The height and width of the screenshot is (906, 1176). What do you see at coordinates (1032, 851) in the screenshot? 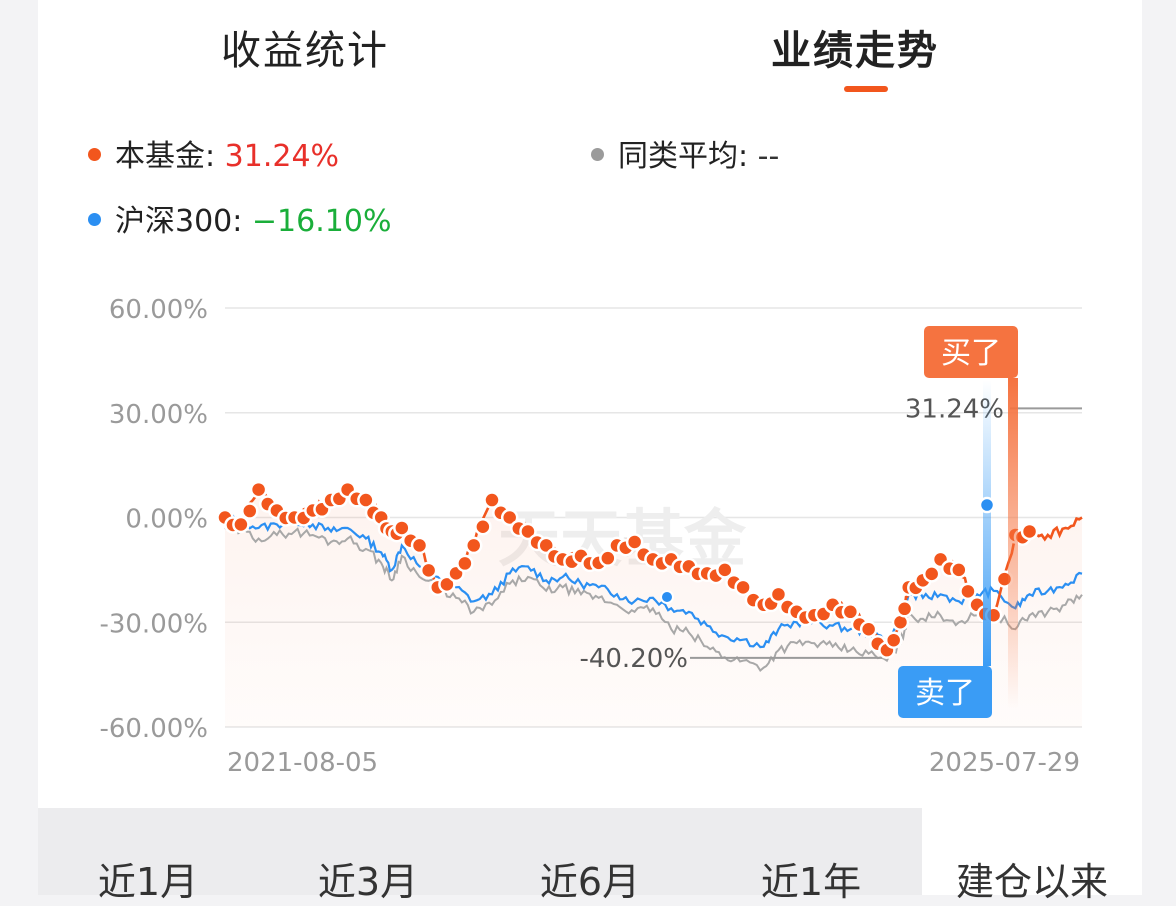
I see `active-period-highlight` at bounding box center [1032, 851].